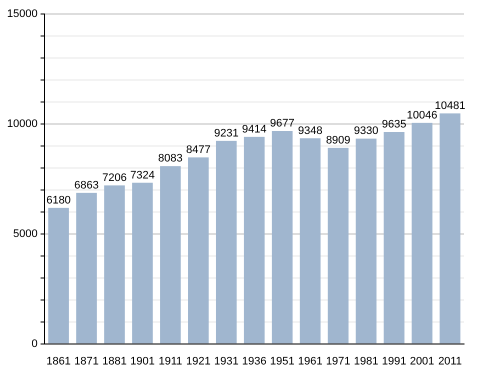 The width and height of the screenshot is (488, 373). What do you see at coordinates (22, 14) in the screenshot?
I see `y-tick-label: 15000` at bounding box center [22, 14].